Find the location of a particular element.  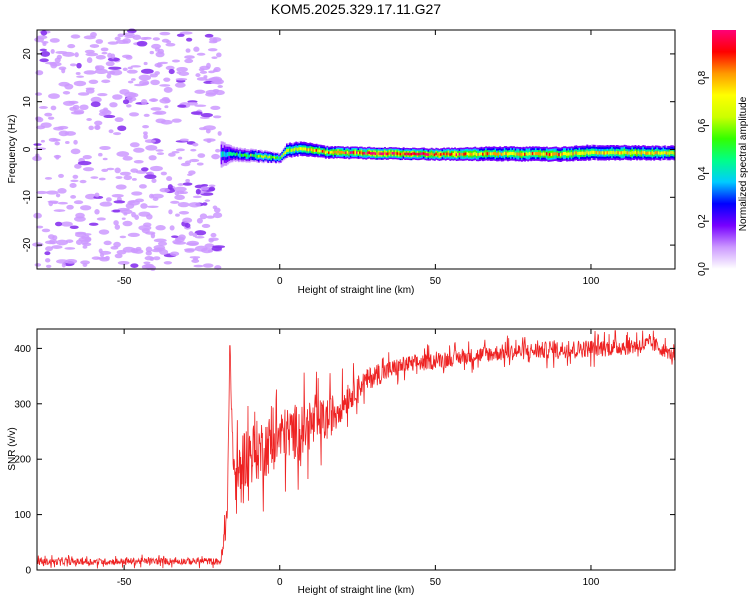

colorbar-ticks: 0.0 0.2 0.4 0.6 0.8 is located at coordinates (703, 173).